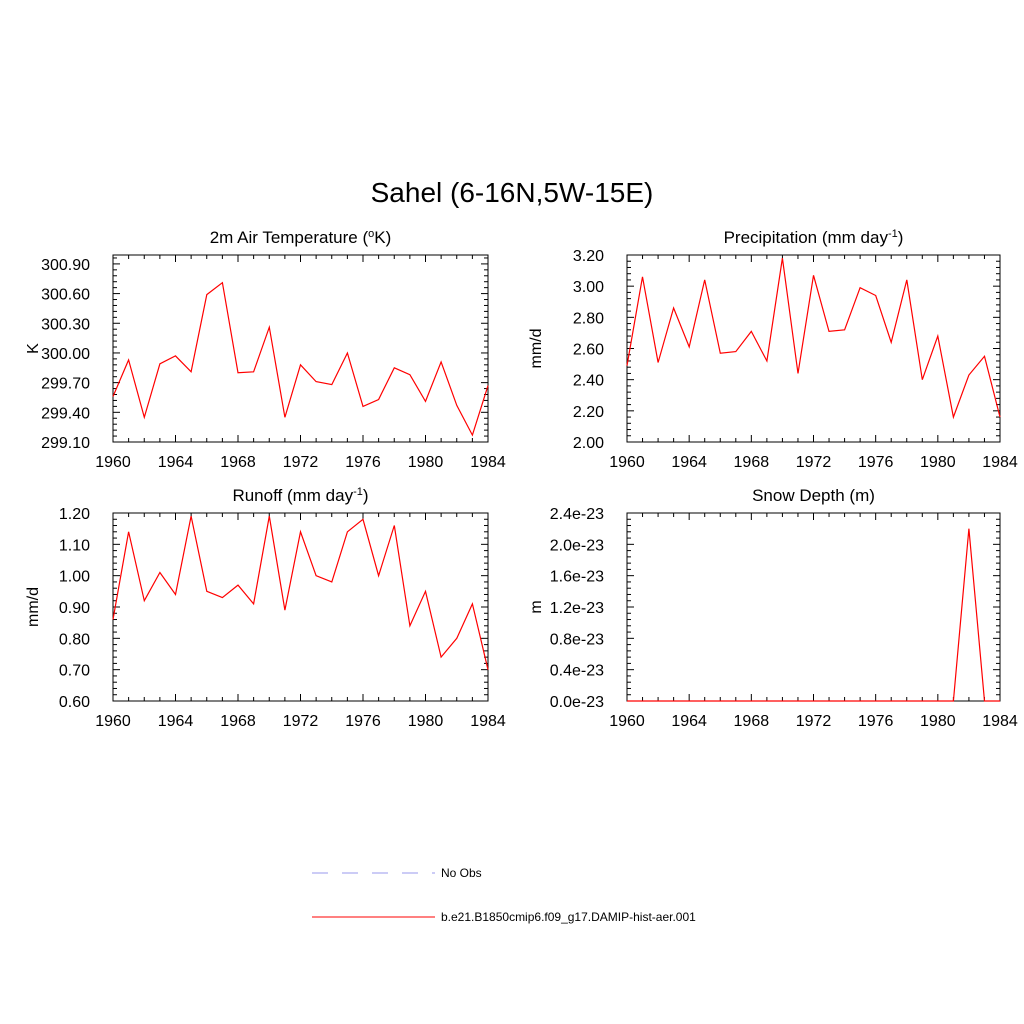  Describe the element at coordinates (536, 606) in the screenshot. I see `y-axis-label: m` at that location.